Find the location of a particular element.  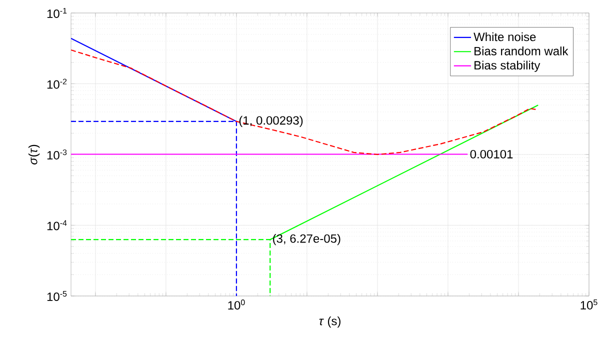

y-tick-label: 10$^{-4}$ is located at coordinates (57, 225).